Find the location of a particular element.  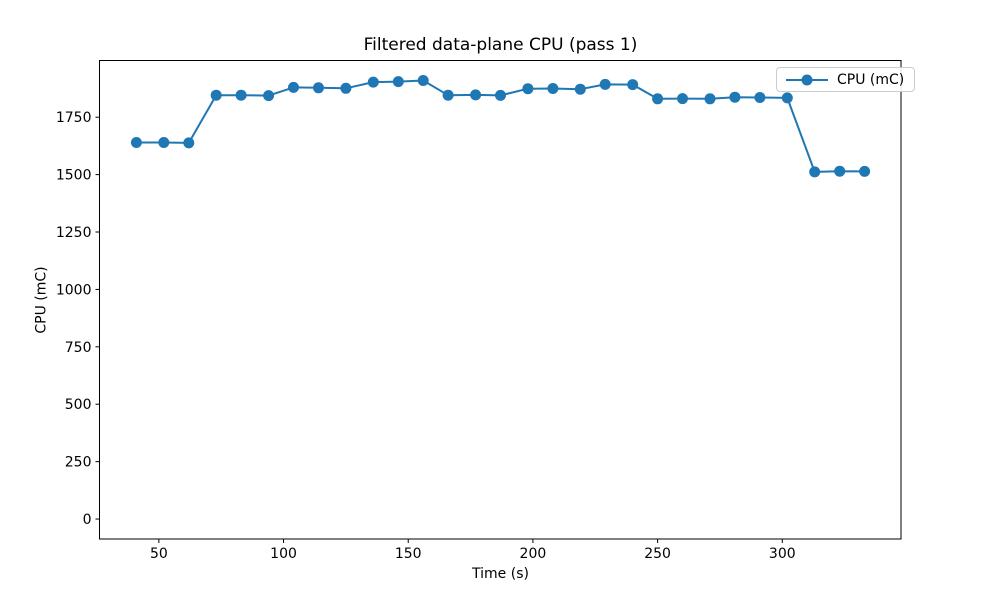

x-tick-label: 250 is located at coordinates (657, 554).